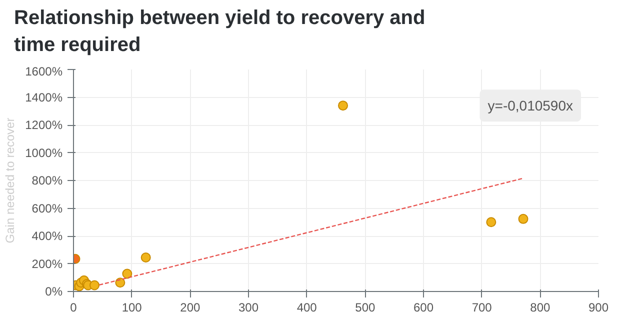  I want to click on x-tick-label: 200, so click(190, 307).